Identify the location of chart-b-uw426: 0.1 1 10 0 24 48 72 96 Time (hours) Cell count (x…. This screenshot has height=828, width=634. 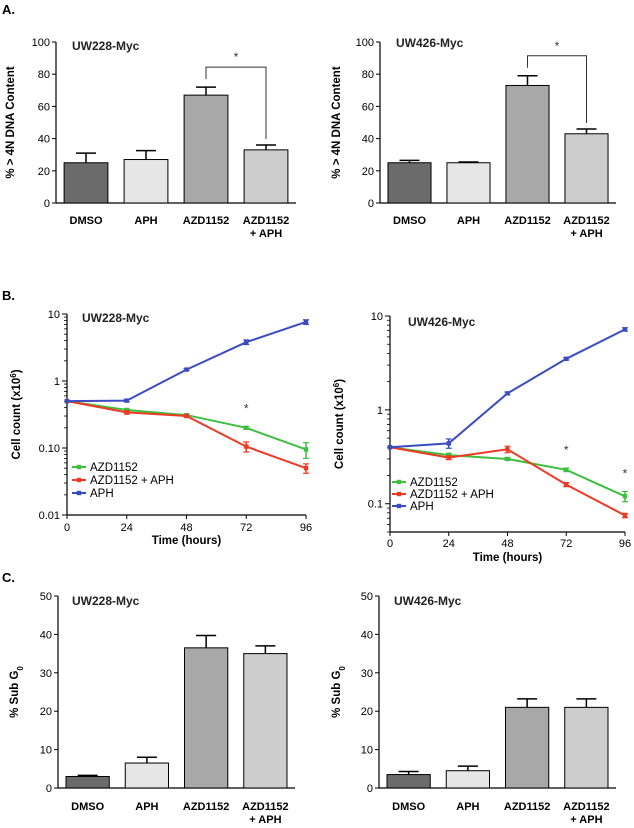
(482, 437).